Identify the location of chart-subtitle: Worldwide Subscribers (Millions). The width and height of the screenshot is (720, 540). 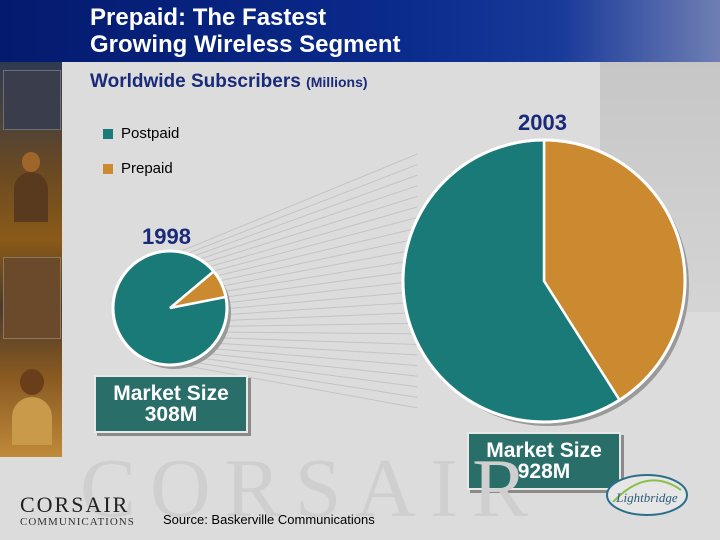
(229, 82).